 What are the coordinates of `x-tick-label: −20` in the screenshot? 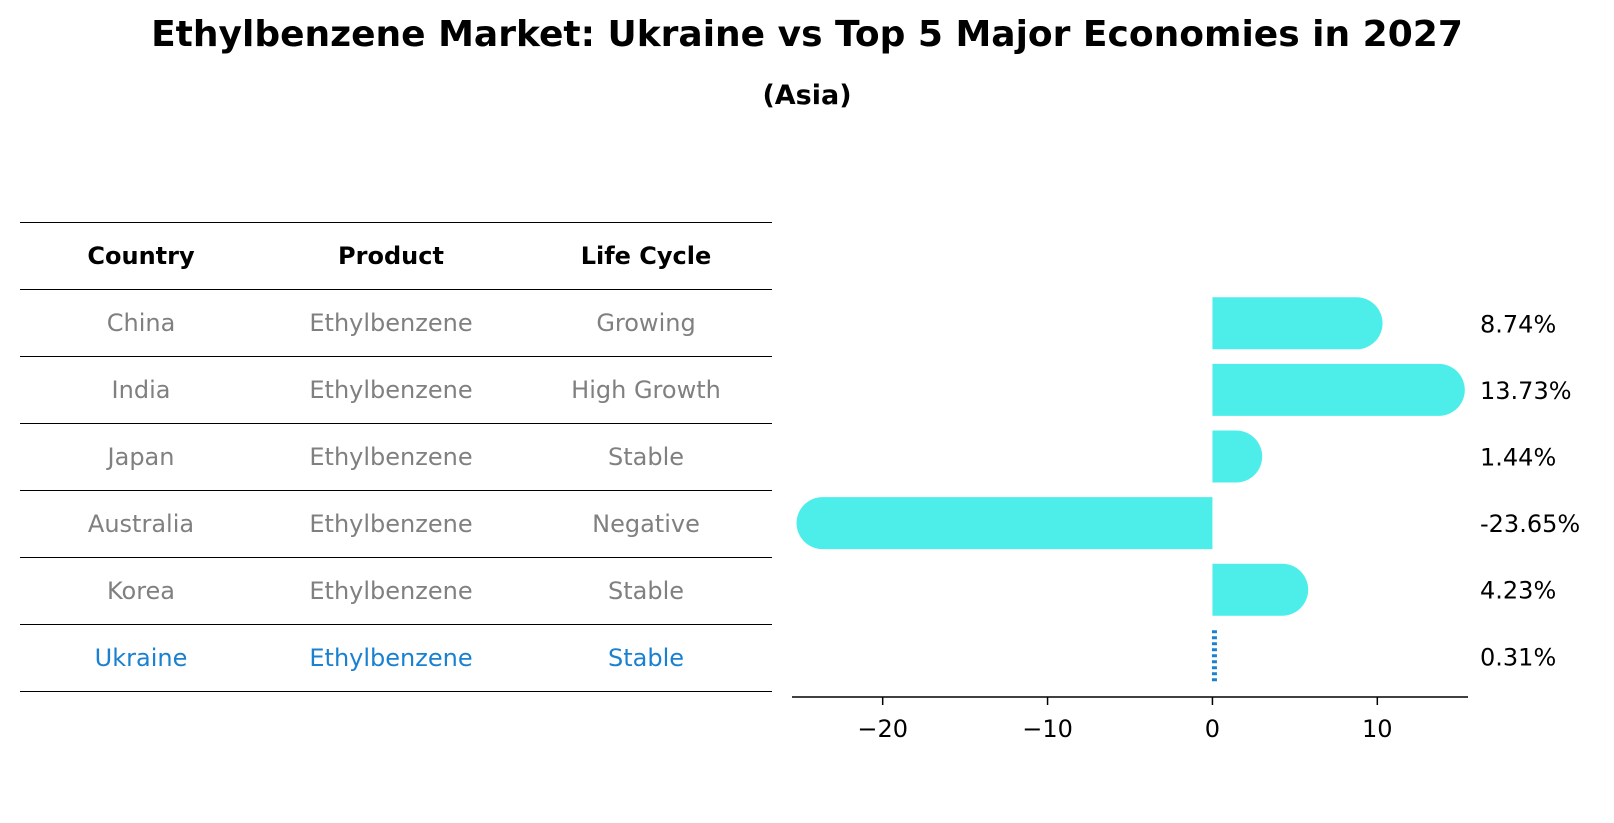 It's located at (882, 729).